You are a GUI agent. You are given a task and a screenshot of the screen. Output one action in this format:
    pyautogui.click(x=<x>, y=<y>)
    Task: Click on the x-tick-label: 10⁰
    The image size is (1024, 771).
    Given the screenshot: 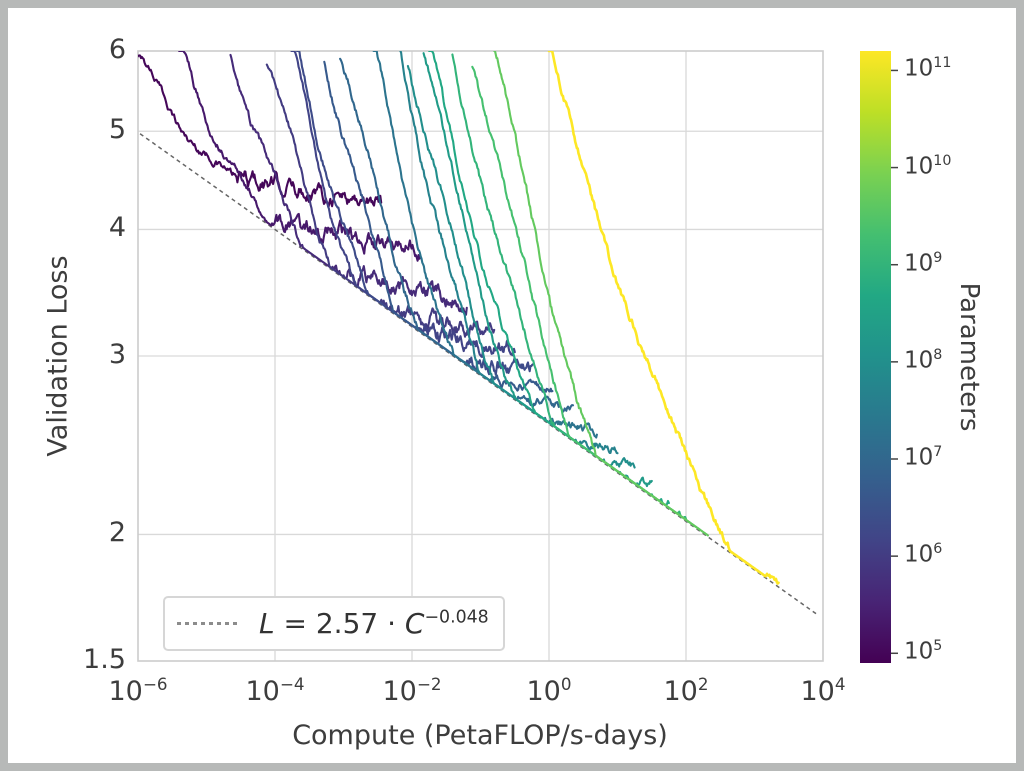 What is the action you would take?
    pyautogui.click(x=549, y=690)
    